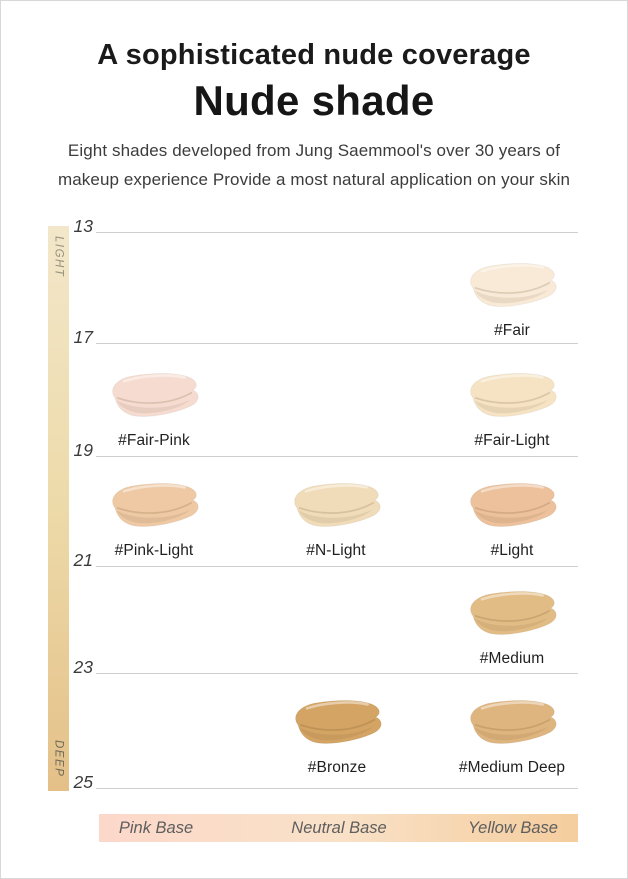  Describe the element at coordinates (512, 550) in the screenshot. I see `shade-label-light: #Light` at that location.